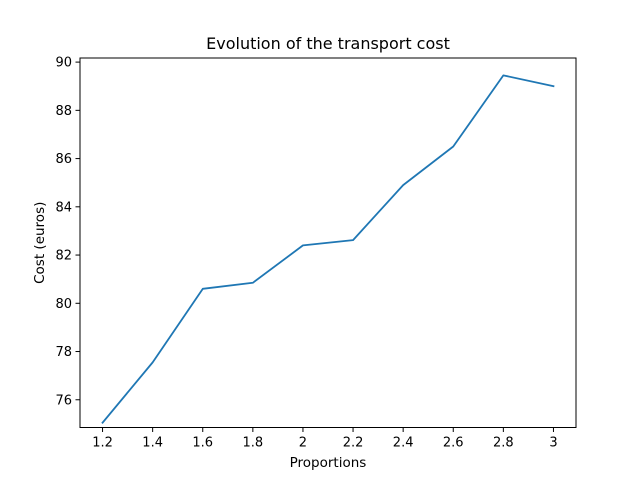 The image size is (640, 480). What do you see at coordinates (353, 443) in the screenshot?
I see `x-tick-label: 2.2` at bounding box center [353, 443].